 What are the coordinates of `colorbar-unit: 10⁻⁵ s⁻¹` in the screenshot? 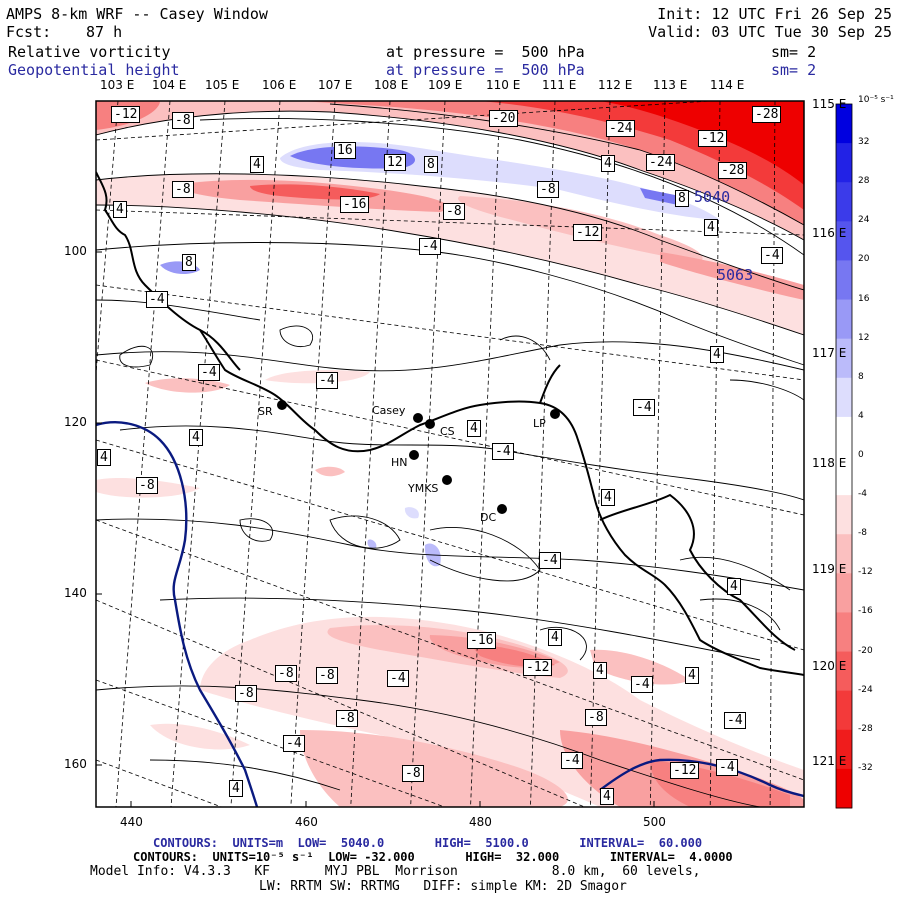 It's located at (876, 100).